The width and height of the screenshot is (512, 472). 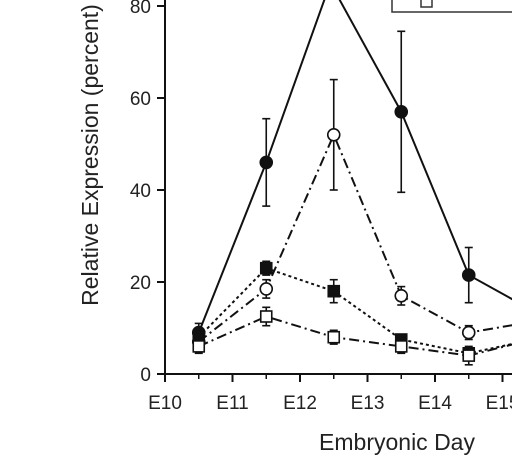 What do you see at coordinates (165, 403) in the screenshot?
I see `x-tick-label: E10` at bounding box center [165, 403].